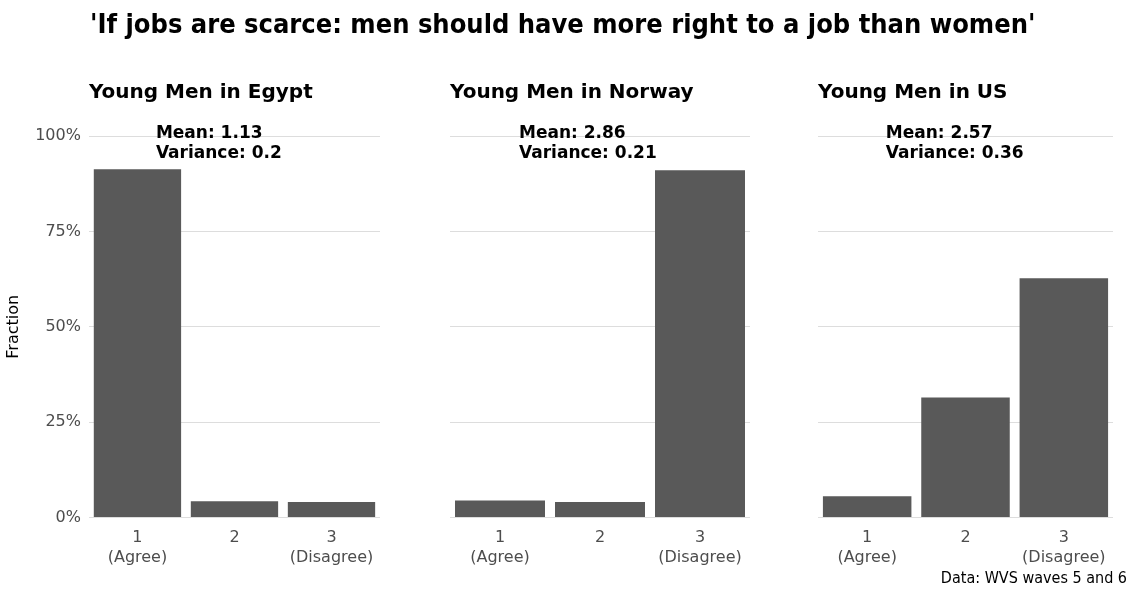 The width and height of the screenshot is (1135, 599). What do you see at coordinates (200, 91) in the screenshot?
I see `chart-subtitle: Young Men in Egypt` at bounding box center [200, 91].